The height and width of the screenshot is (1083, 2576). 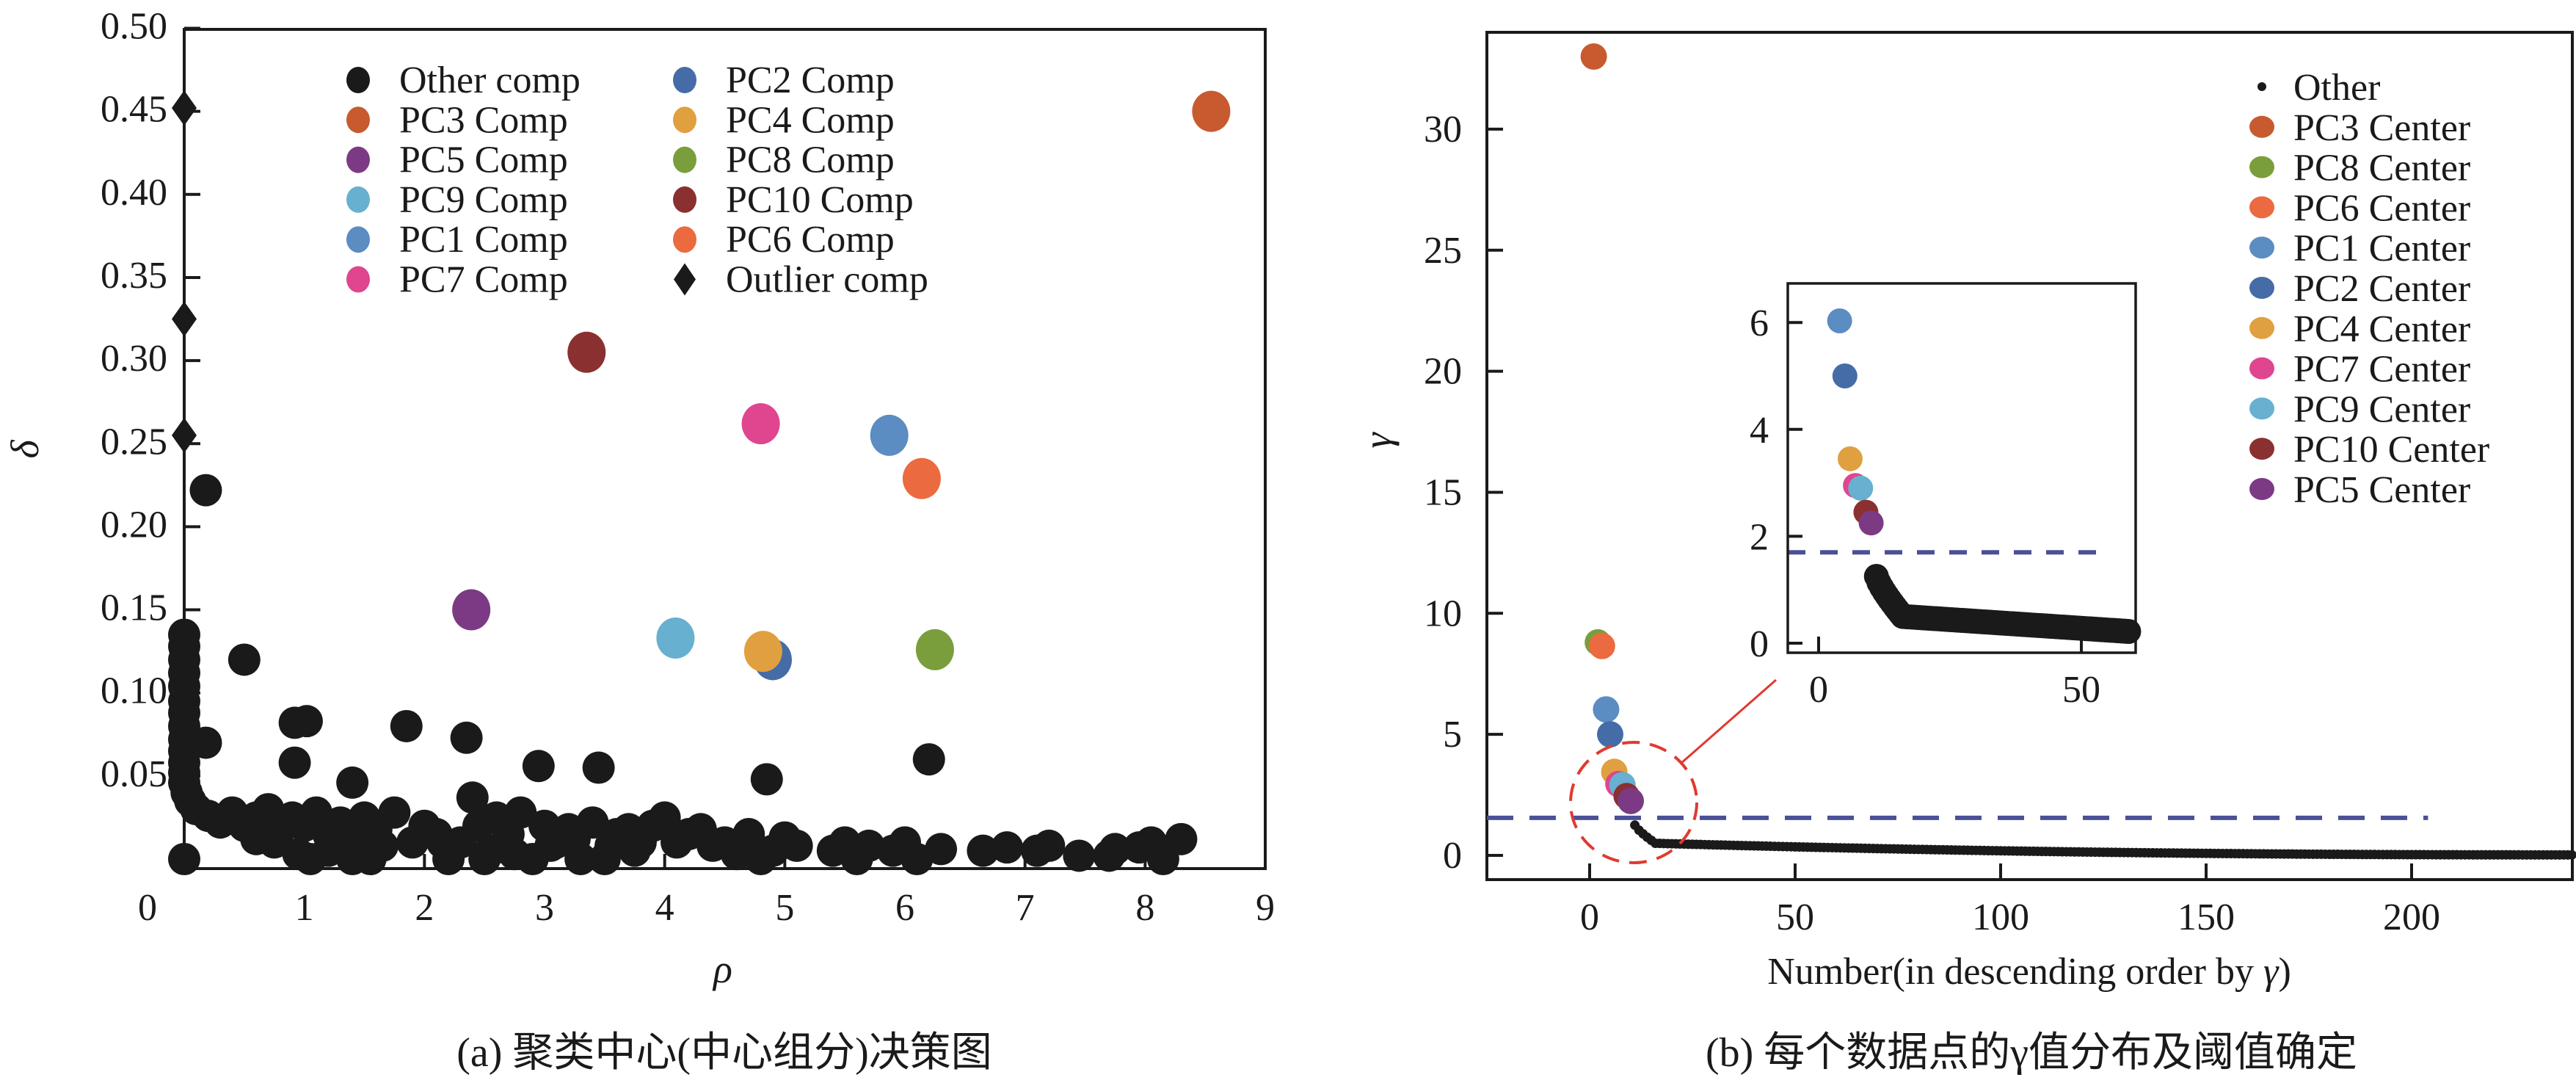 What do you see at coordinates (2359, 329) in the screenshot?
I see `legend-item: PC4 Center` at bounding box center [2359, 329].